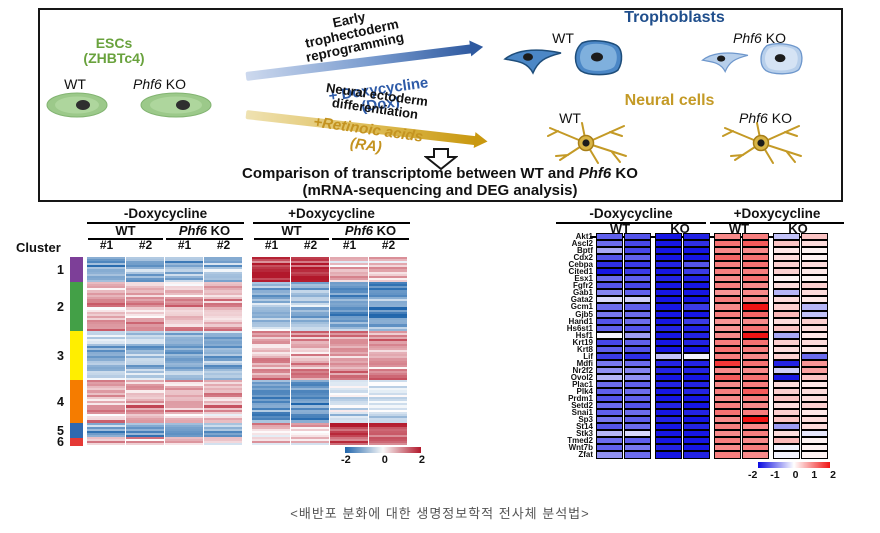 The height and width of the screenshot is (533, 880). I want to click on retinoic-arrow-head, so click(481, 141).